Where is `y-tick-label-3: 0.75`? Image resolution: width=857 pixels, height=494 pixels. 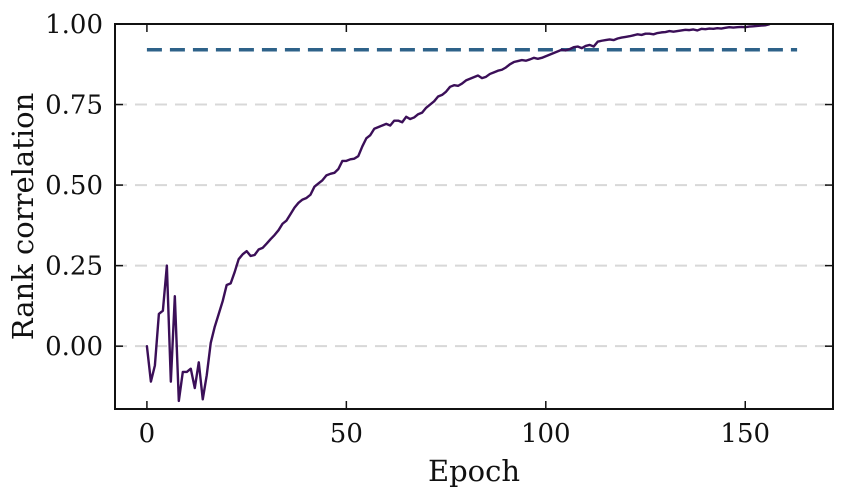 y-tick-label-3: 0.75 is located at coordinates (74, 106).